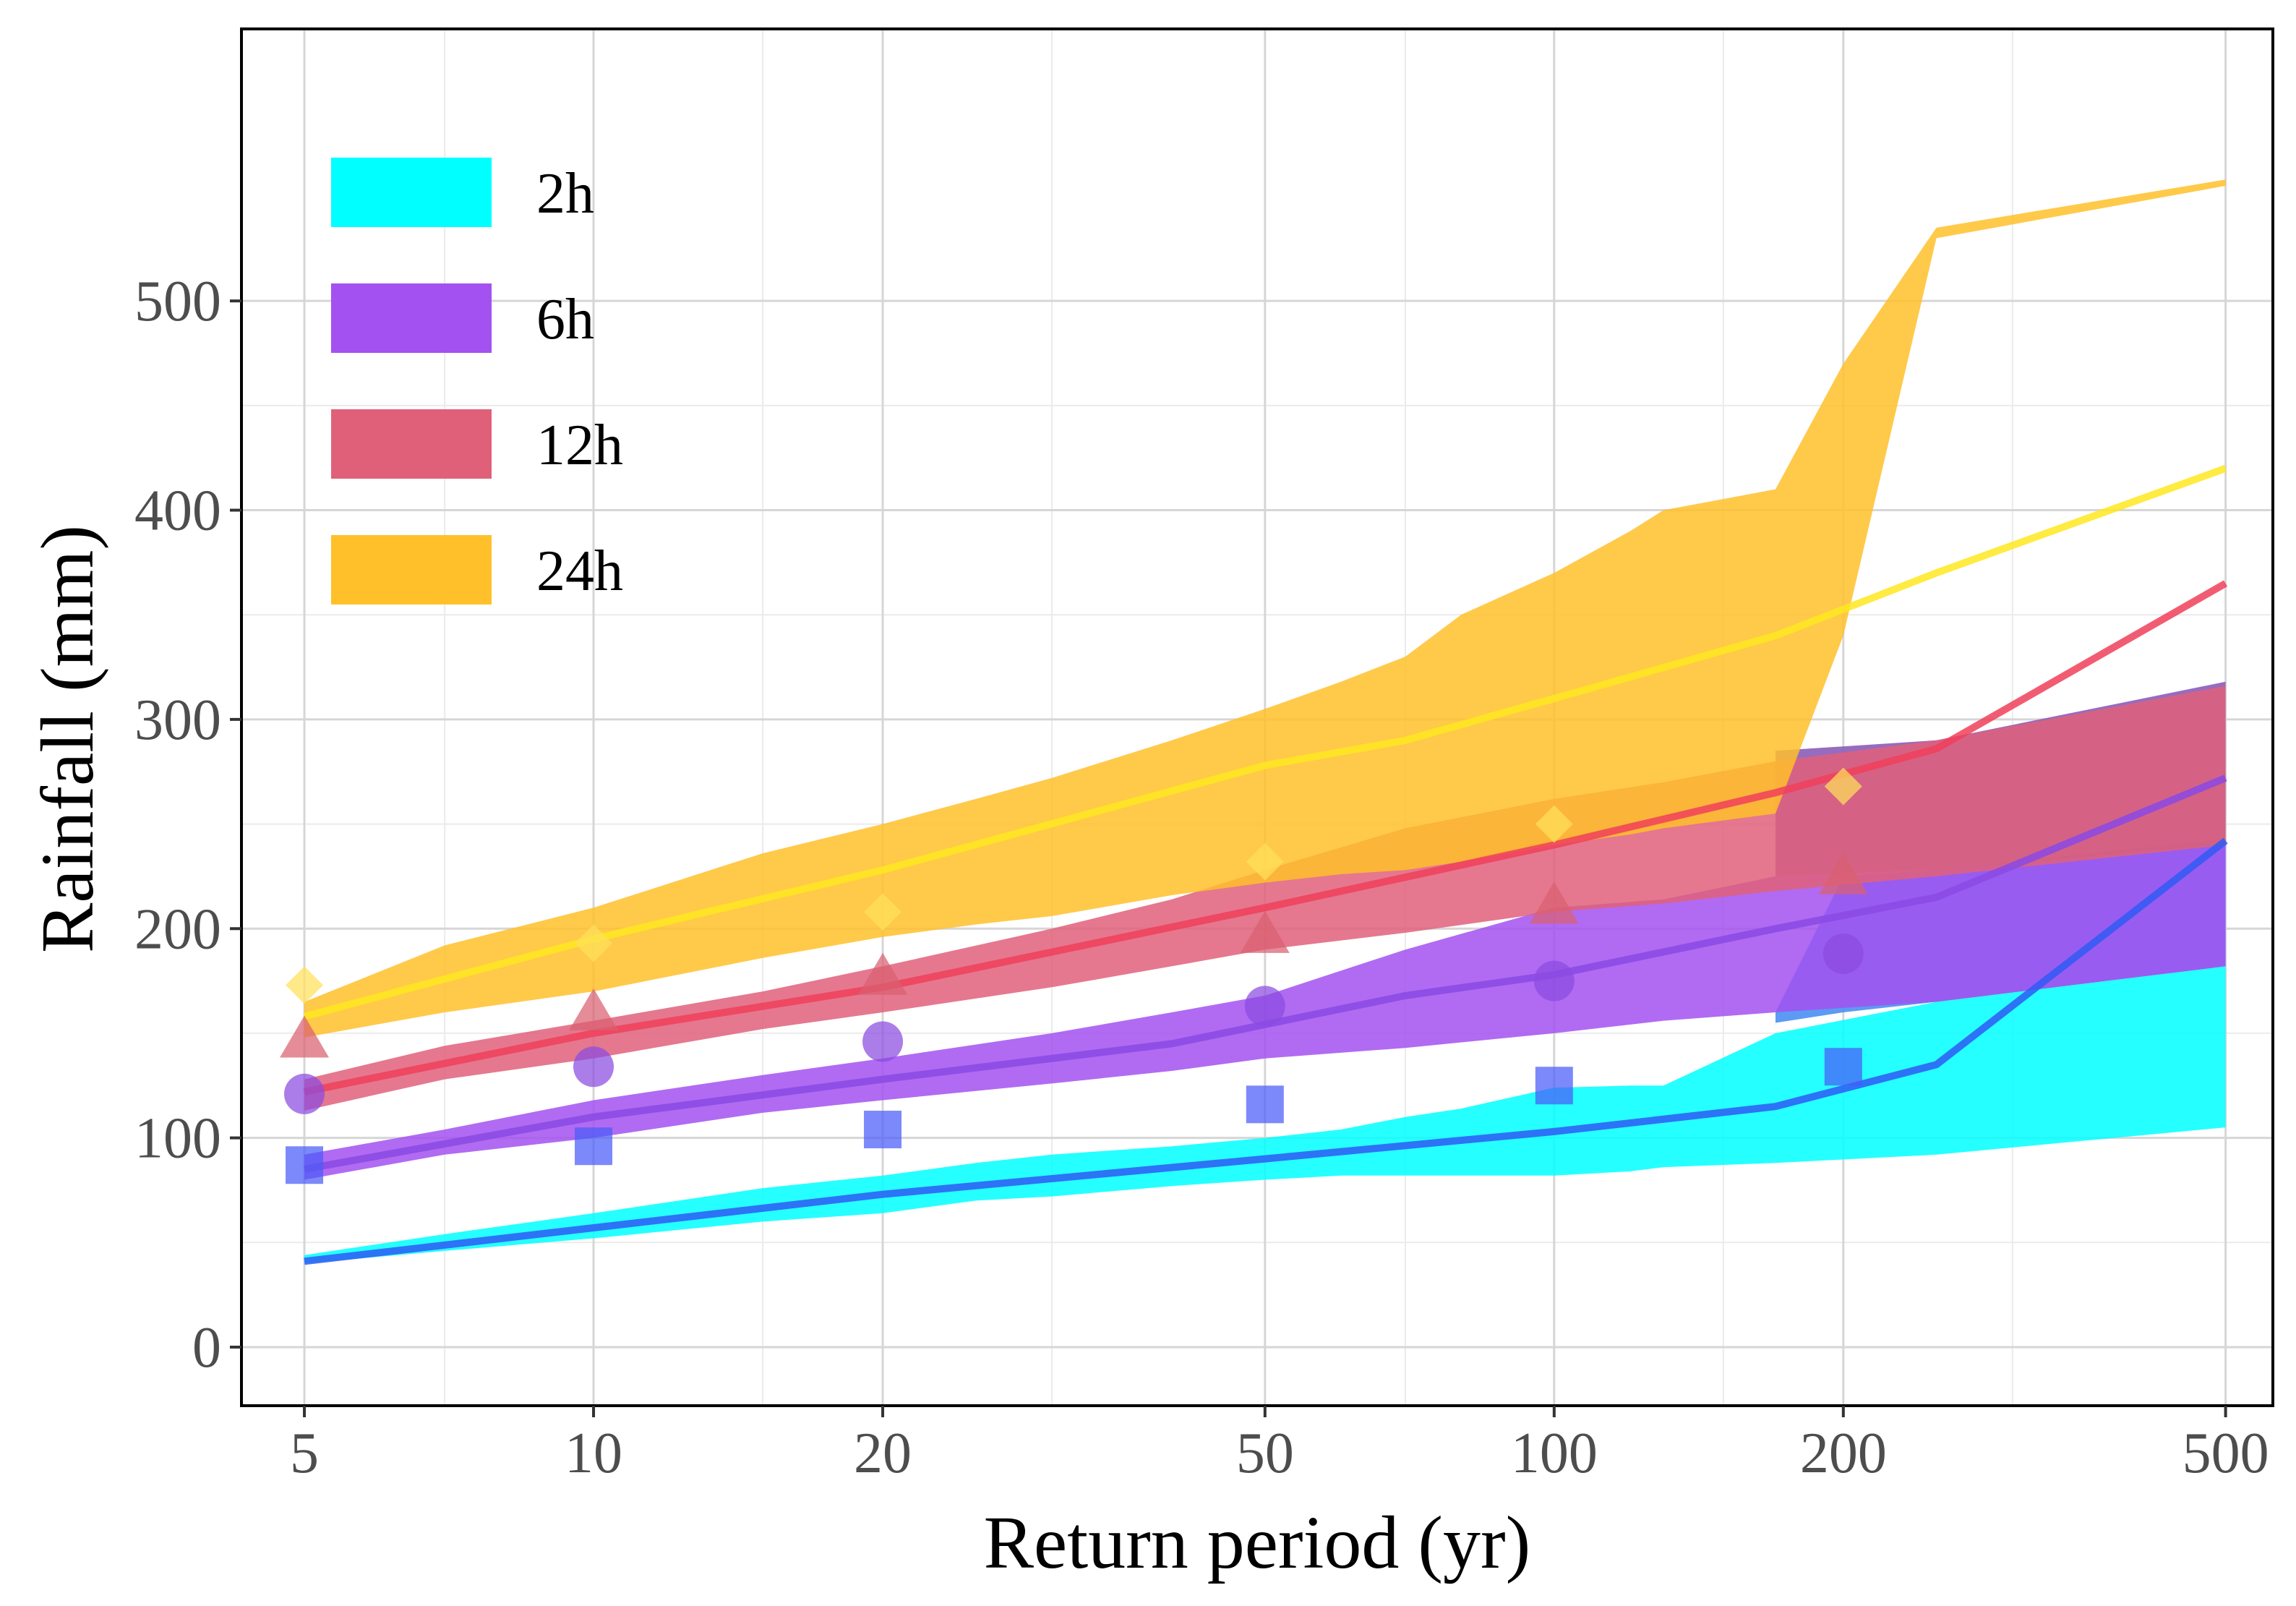  I want to click on y-tick-label: 500, so click(177, 301).